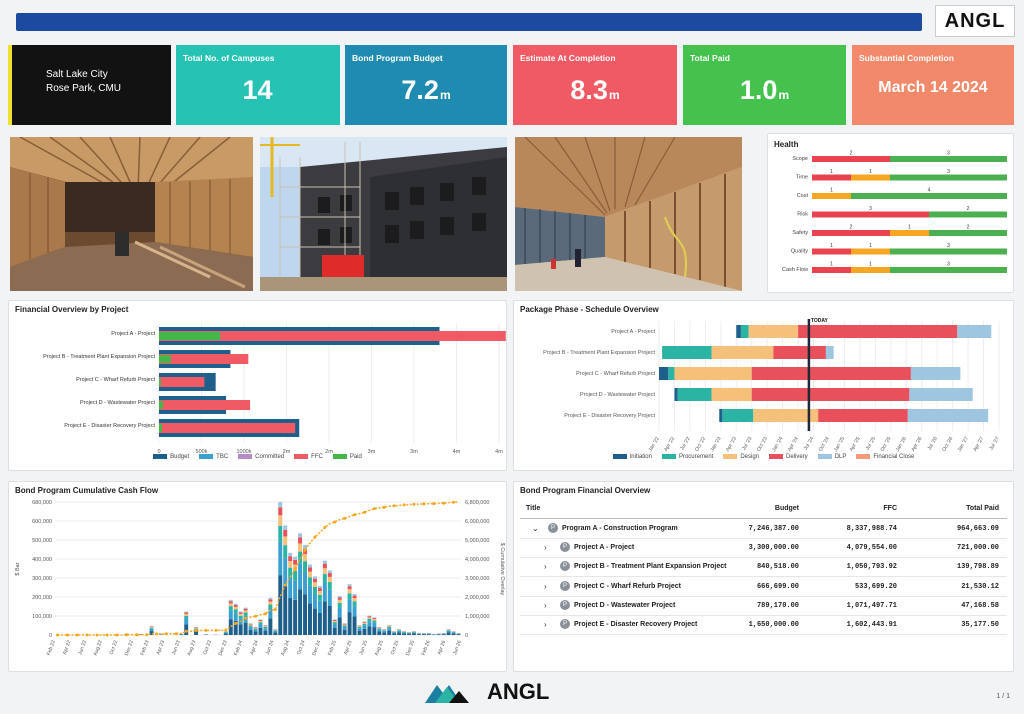 This screenshot has width=1024, height=714. What do you see at coordinates (741, 457) in the screenshot?
I see `legend-item: Design` at bounding box center [741, 457].